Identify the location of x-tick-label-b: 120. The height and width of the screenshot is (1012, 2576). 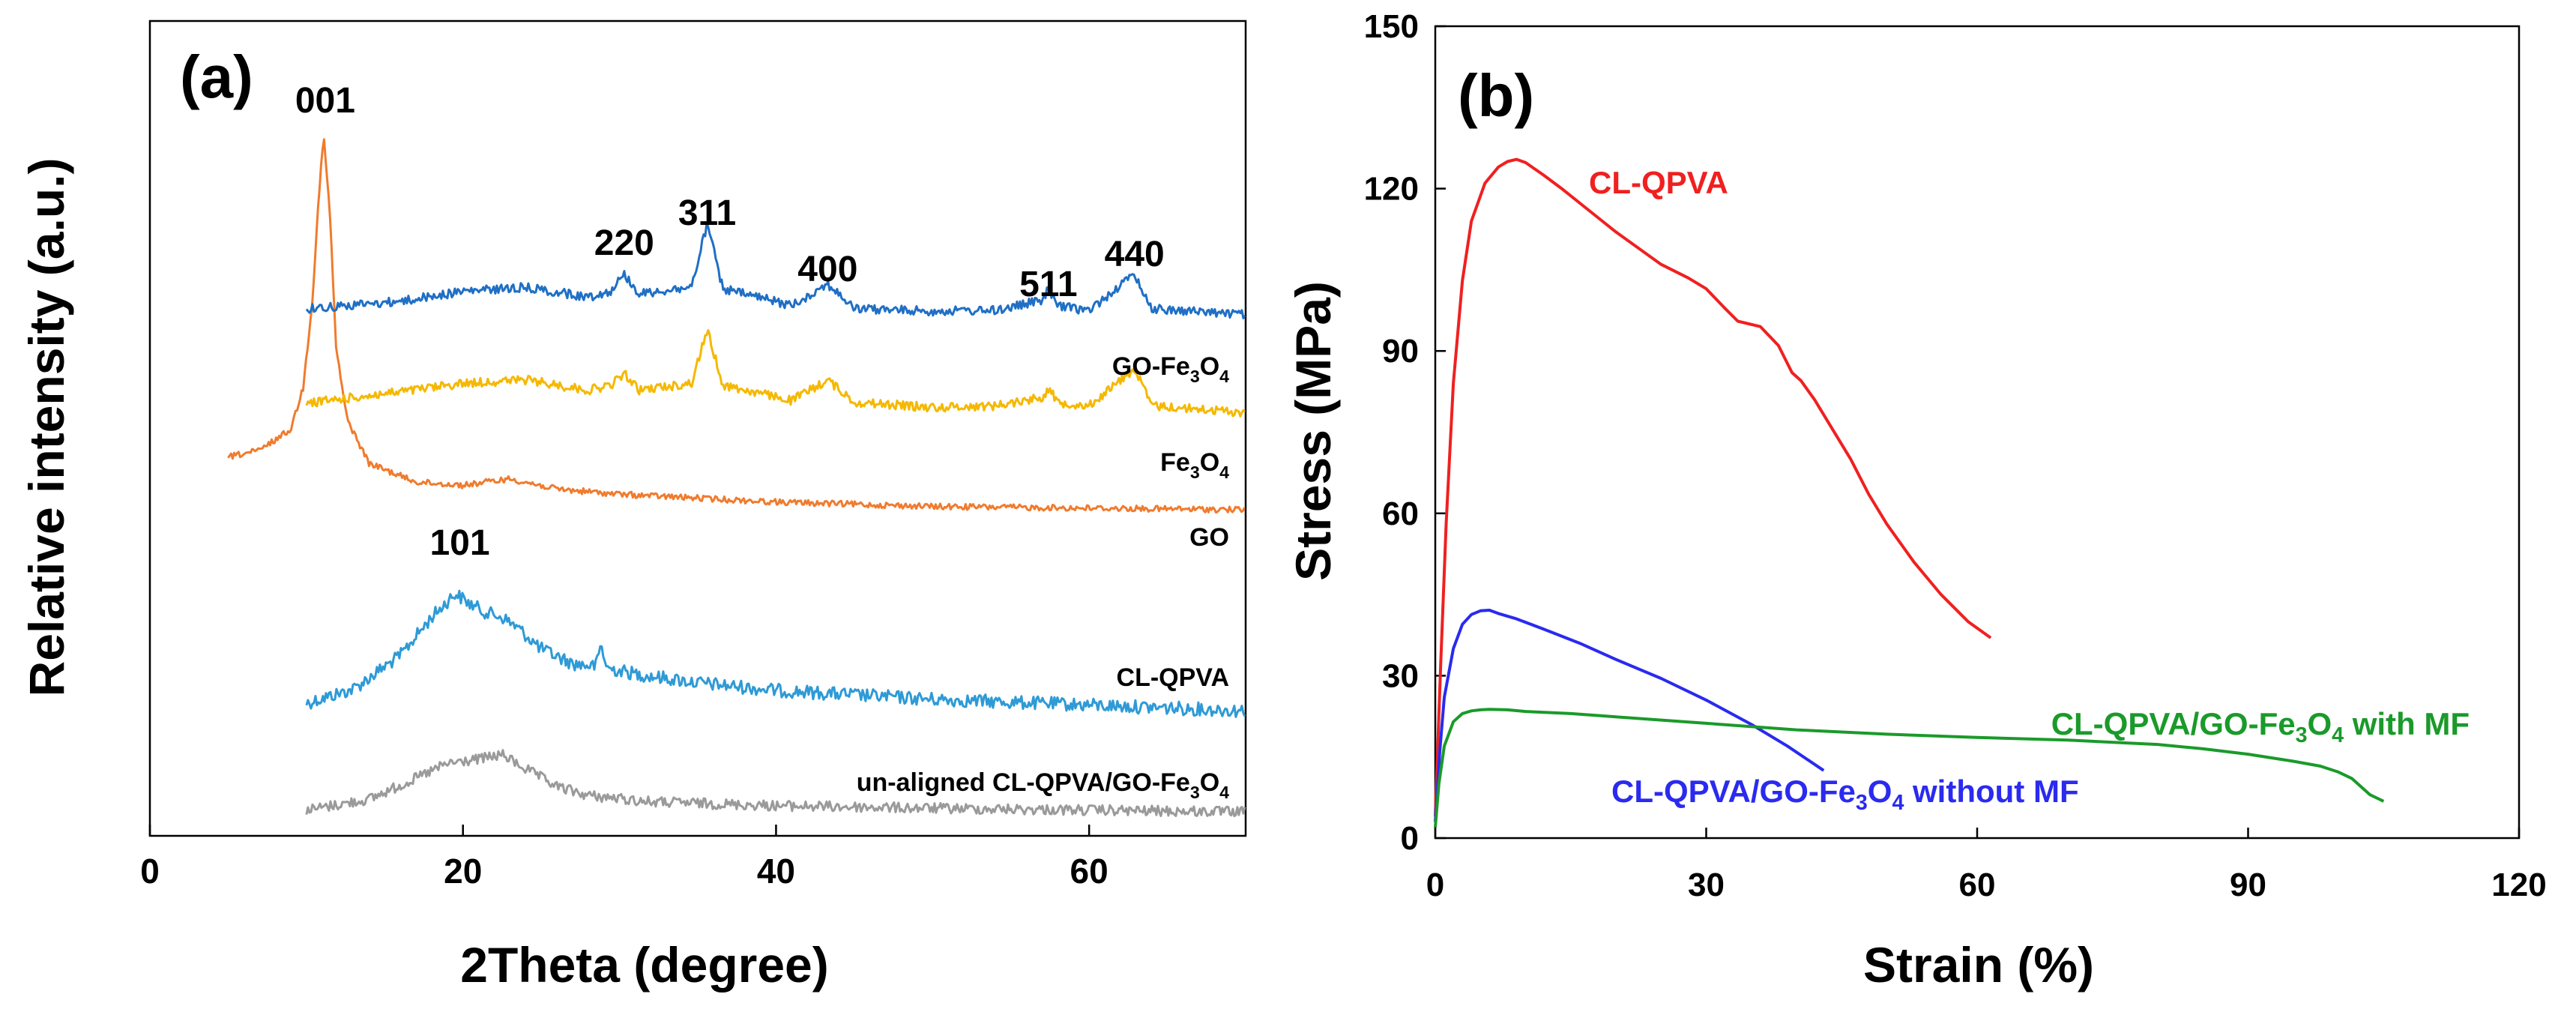
(2519, 885).